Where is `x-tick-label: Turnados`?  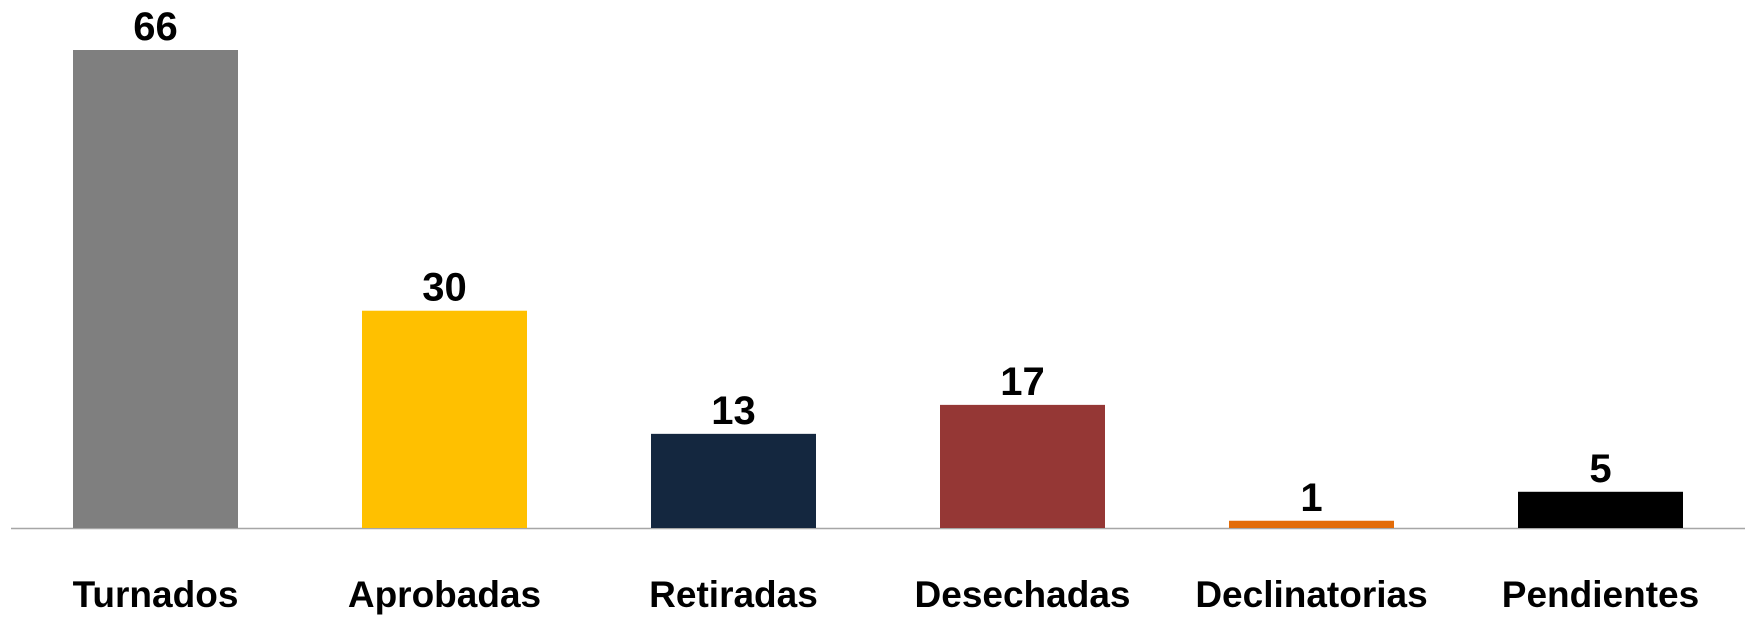
x-tick-label: Turnados is located at coordinates (156, 594).